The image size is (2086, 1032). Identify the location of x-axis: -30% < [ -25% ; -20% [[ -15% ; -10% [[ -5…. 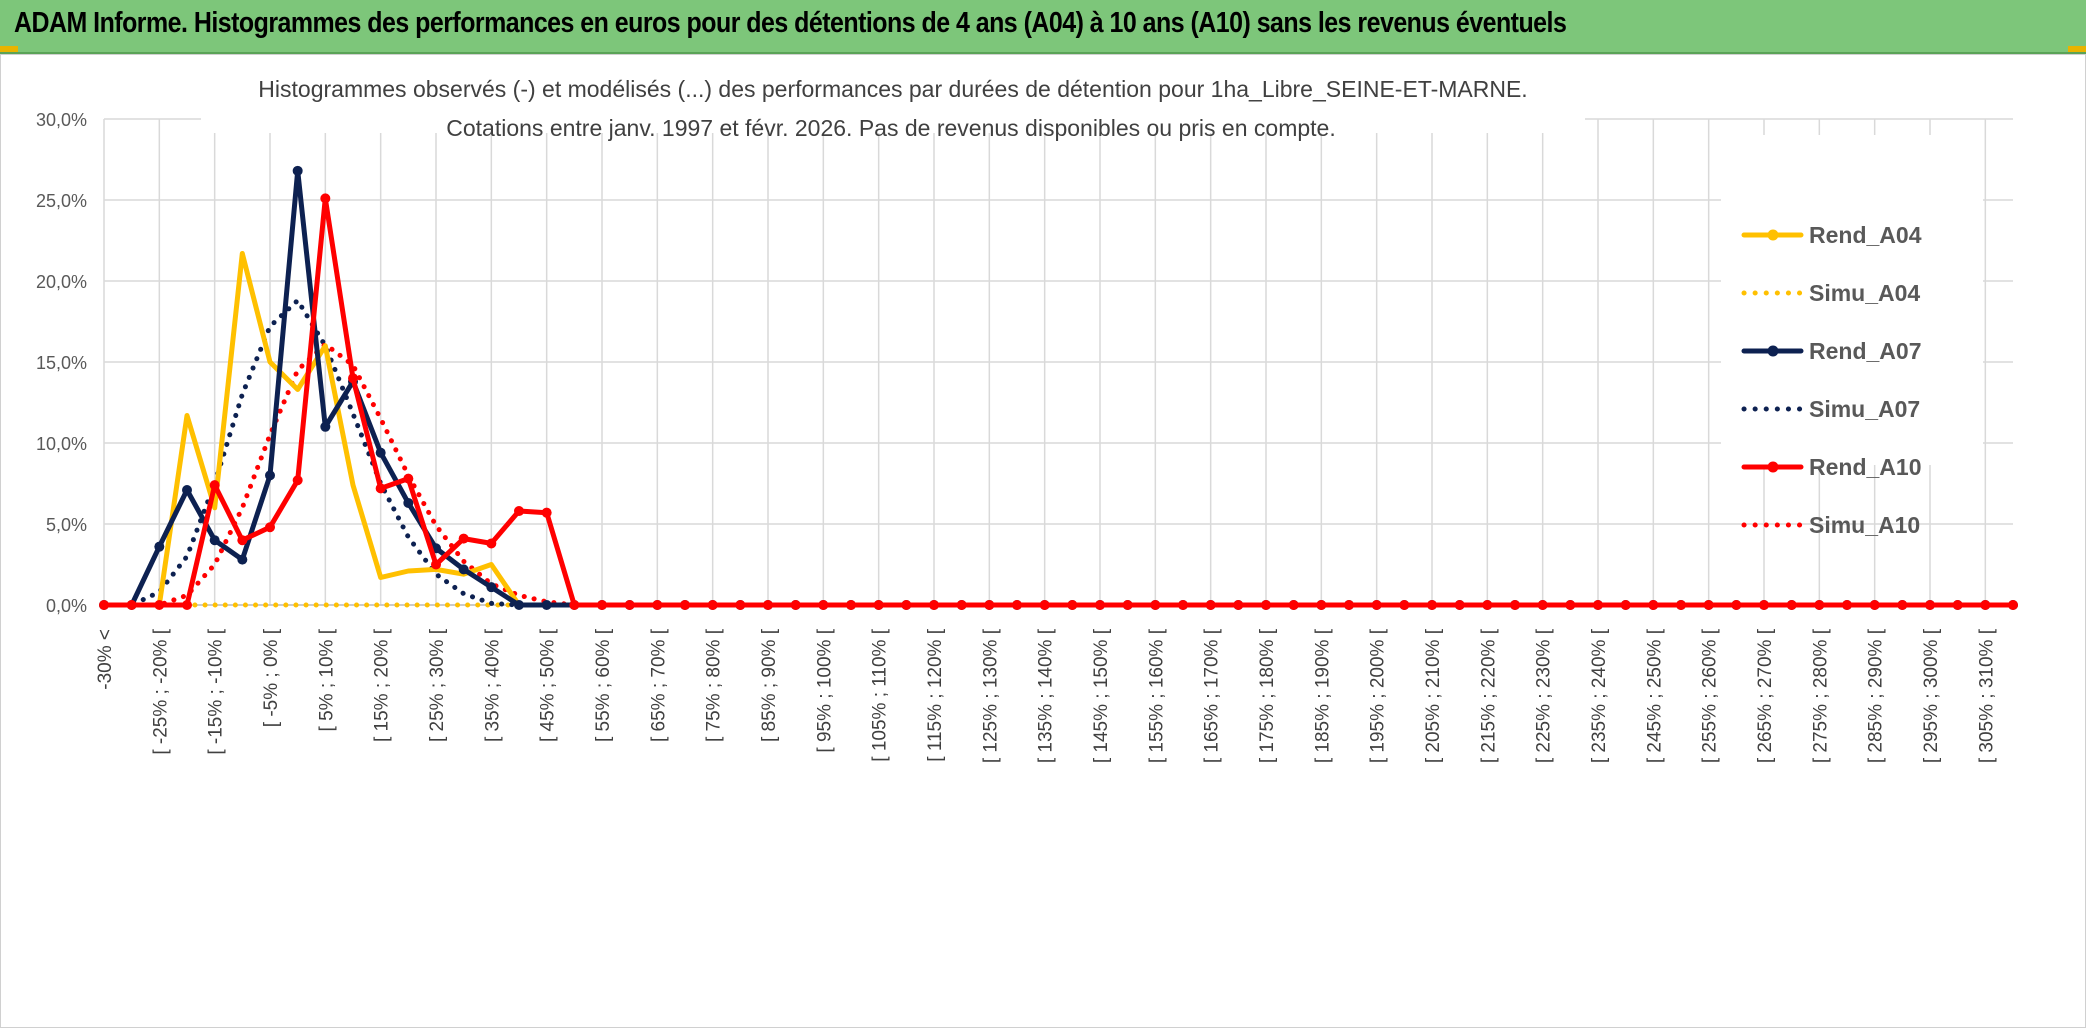
(1046, 695).